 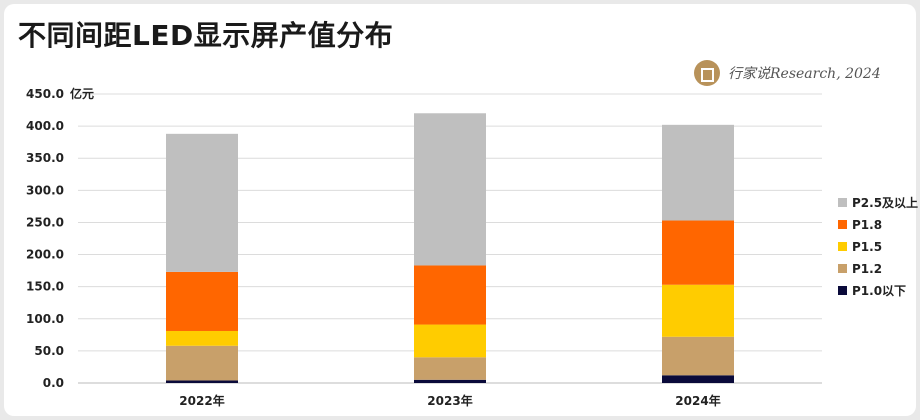 What do you see at coordinates (201, 400) in the screenshot?
I see `x-tick-label: 2022年` at bounding box center [201, 400].